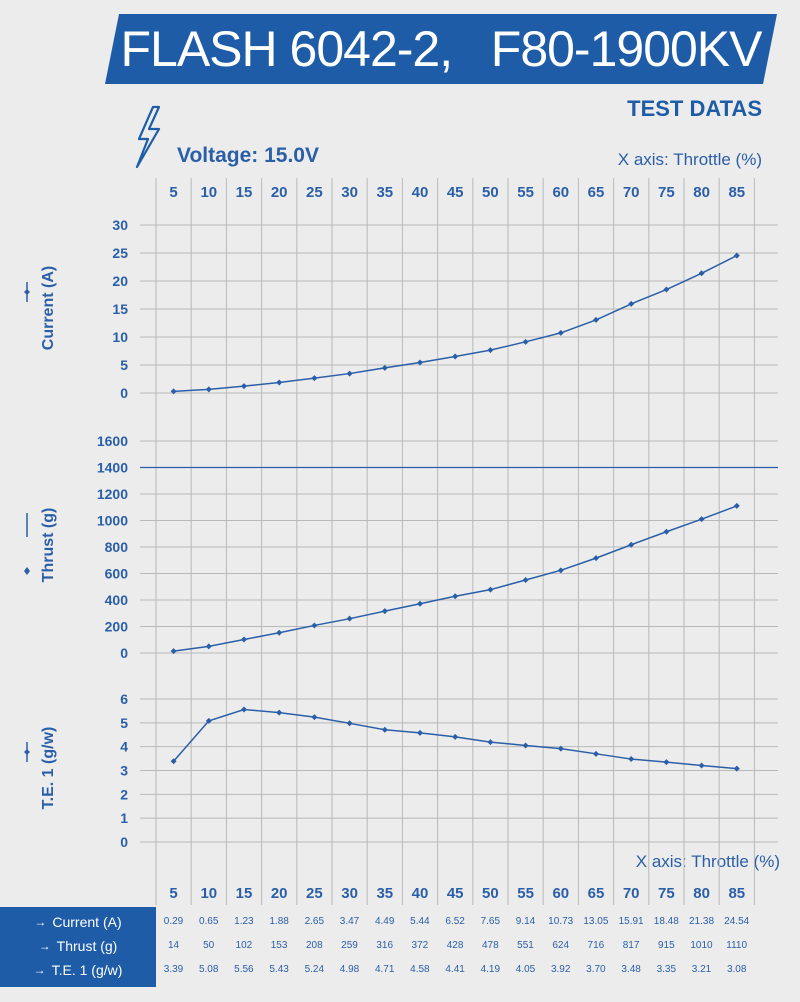 The height and width of the screenshot is (1002, 800). What do you see at coordinates (736, 192) in the screenshot?
I see `x-tick-label-top: 85` at bounding box center [736, 192].